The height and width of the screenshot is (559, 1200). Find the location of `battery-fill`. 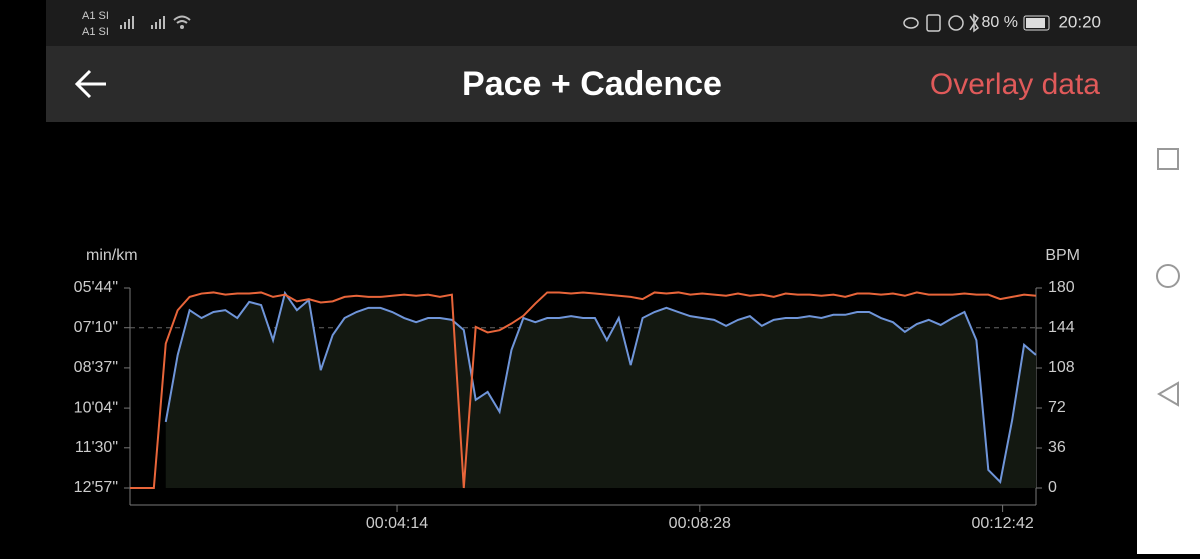

battery-fill is located at coordinates (1035, 23).